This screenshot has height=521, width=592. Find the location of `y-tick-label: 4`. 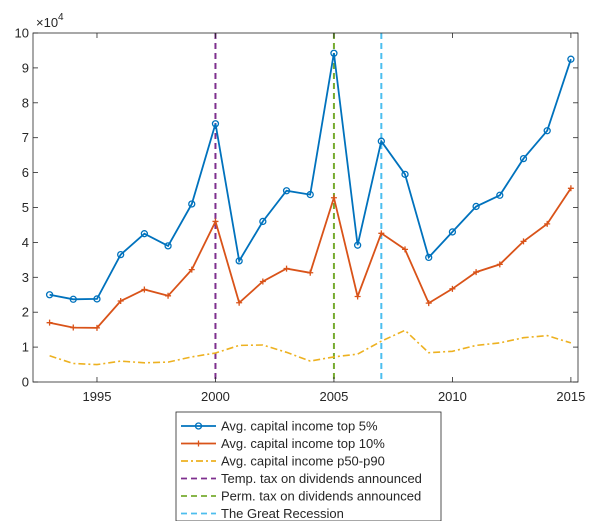

y-tick-label: 4 is located at coordinates (25, 242).